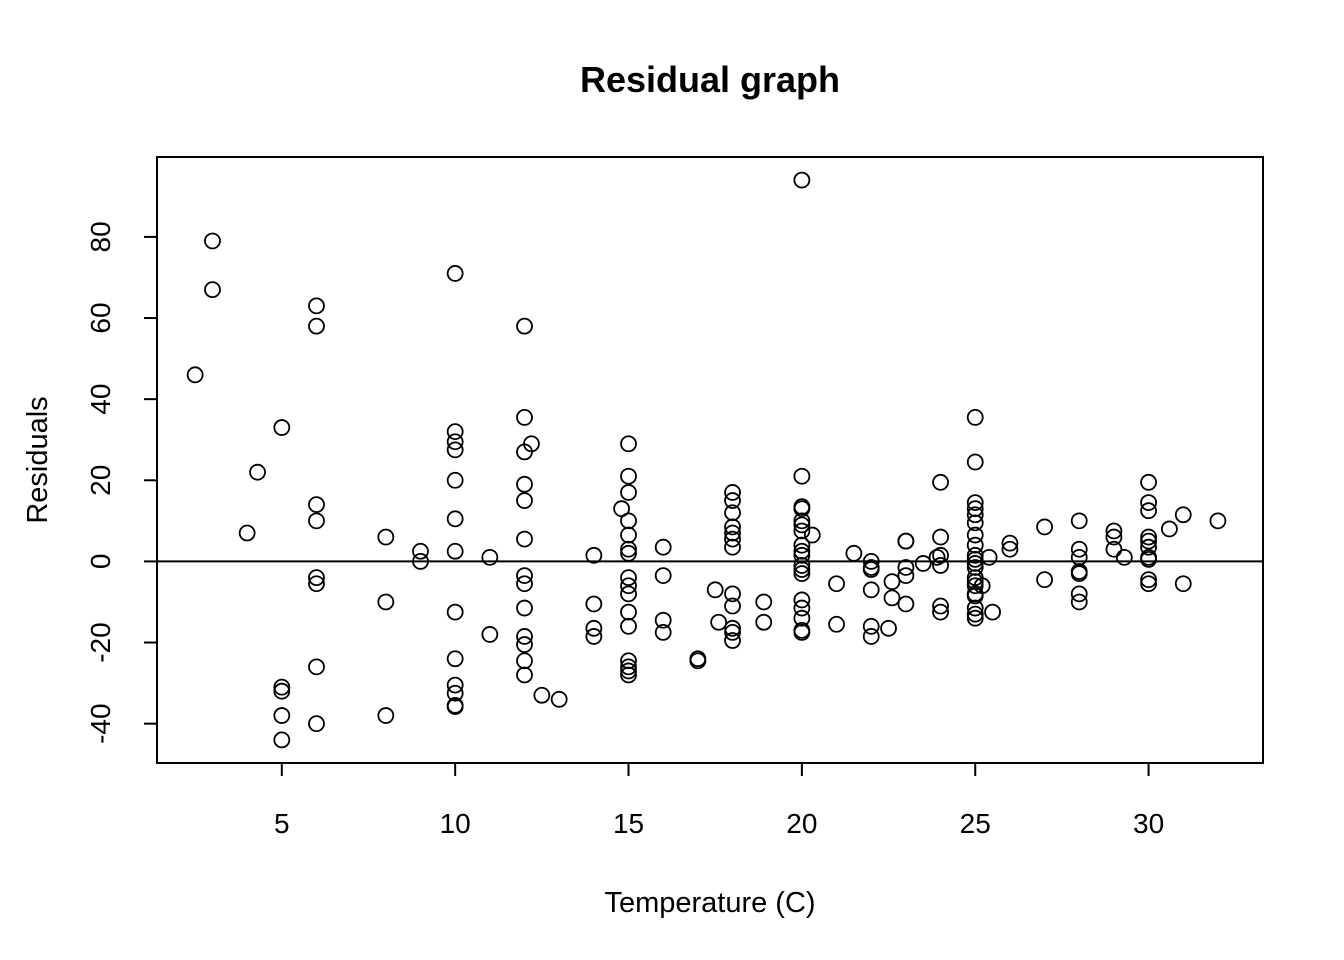  Describe the element at coordinates (282, 823) in the screenshot. I see `x-tick-label: 5` at that location.